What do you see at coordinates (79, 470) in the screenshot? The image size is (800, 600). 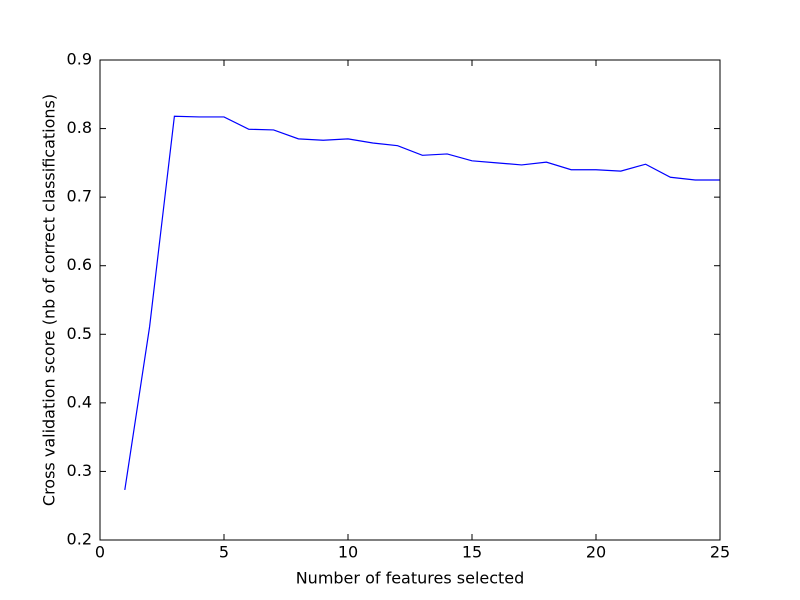 I see `y-tick-label: 0.3` at bounding box center [79, 470].